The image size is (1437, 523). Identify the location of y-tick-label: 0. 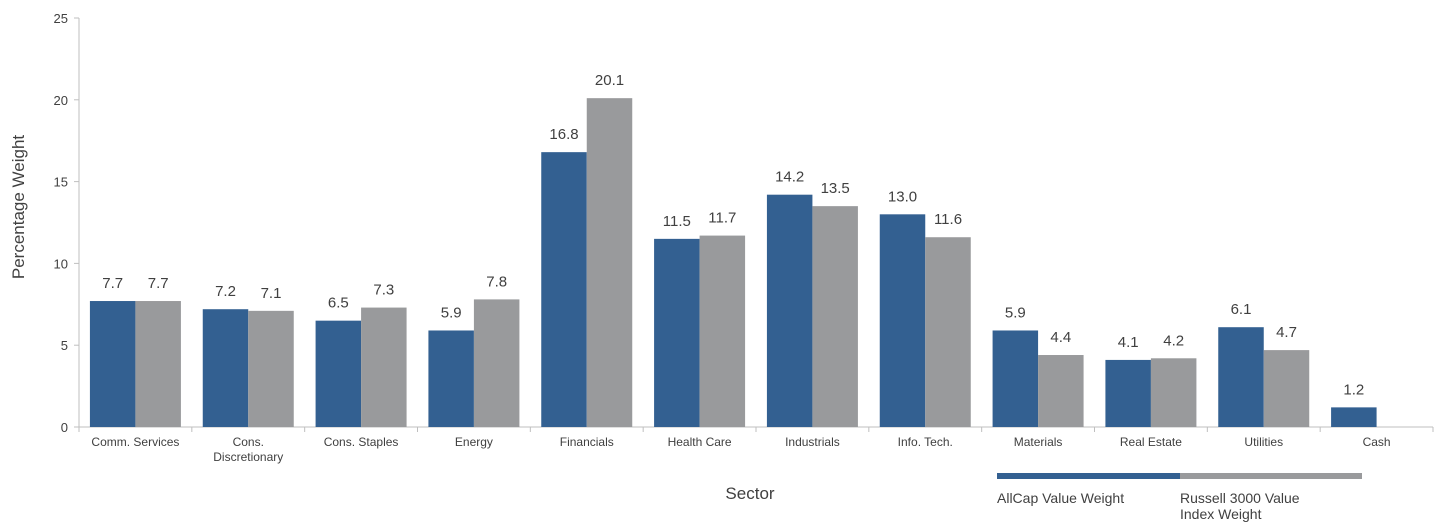
(64, 427).